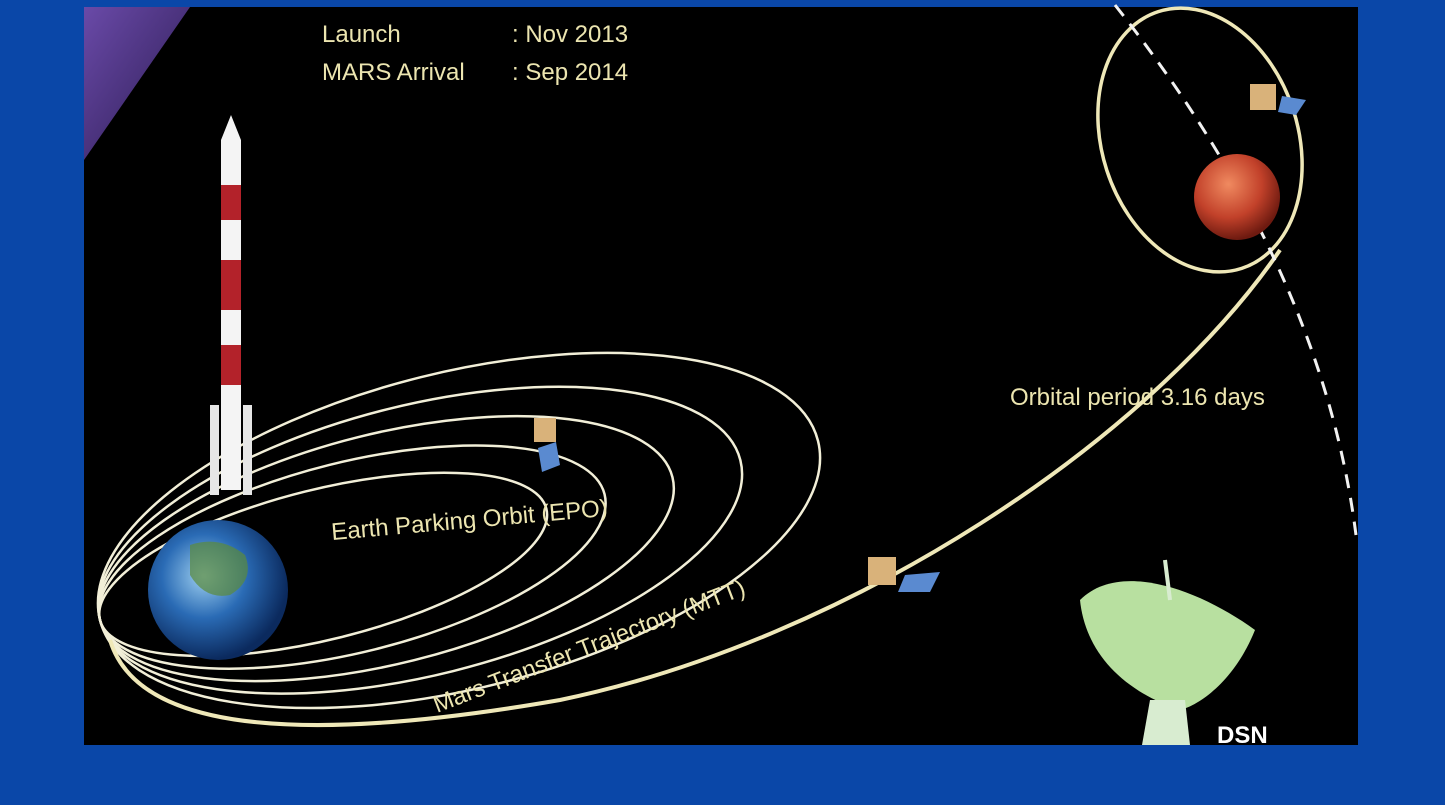 This screenshot has width=1445, height=805. Describe the element at coordinates (1278, 99) in the screenshot. I see `satellite-mars` at that location.